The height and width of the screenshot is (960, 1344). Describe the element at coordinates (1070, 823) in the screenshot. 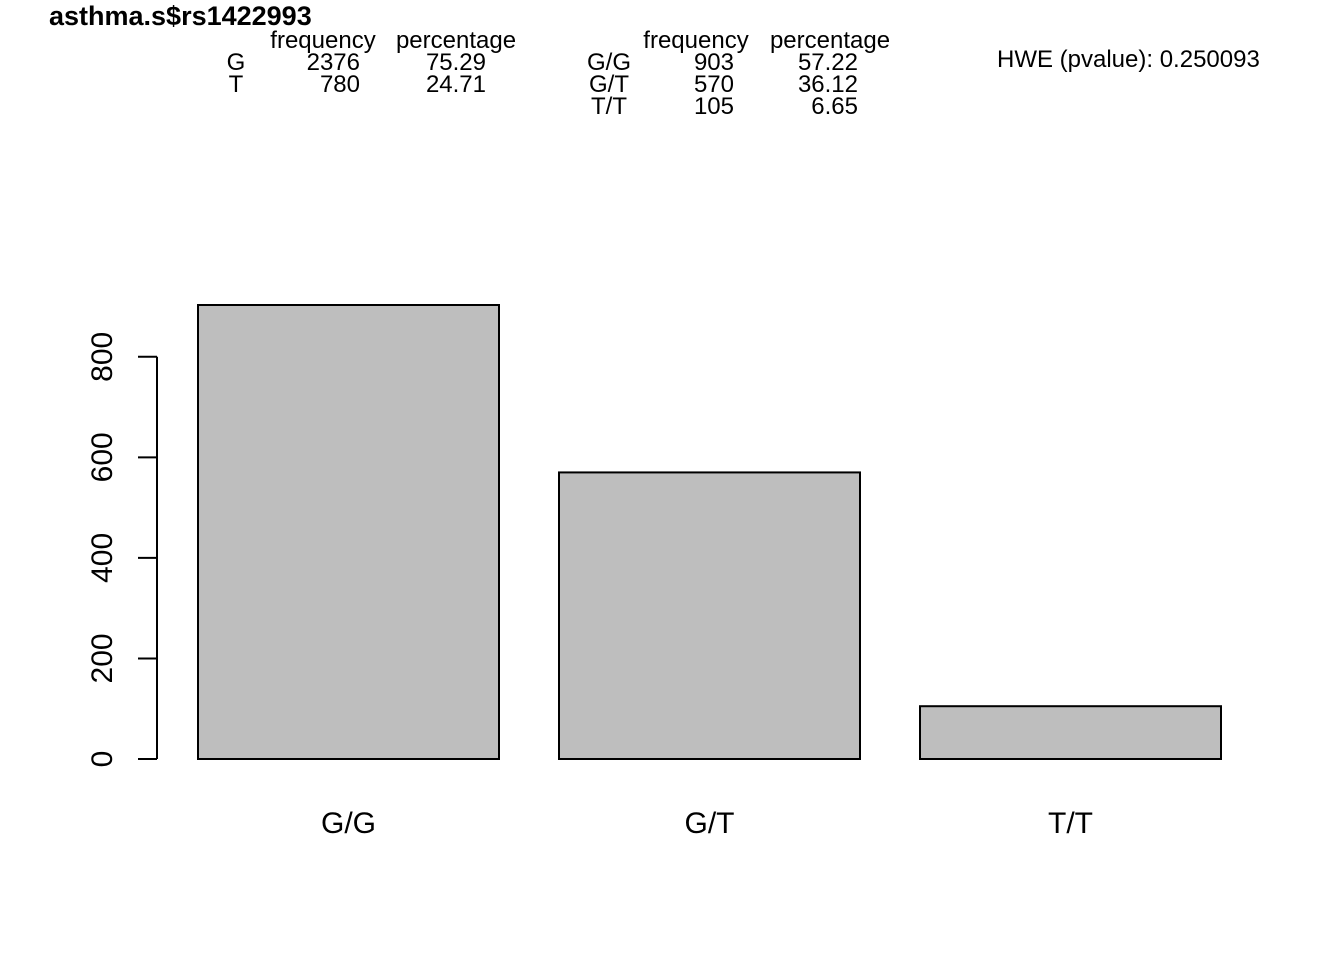

I see `x-tick-label: T/T` at that location.